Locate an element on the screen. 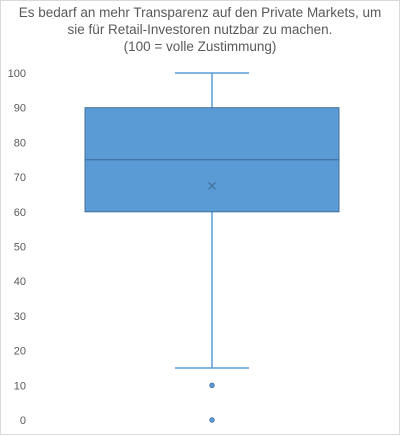 The width and height of the screenshot is (400, 435). y-axis: 0 10 20 30 40 50 60 70 80 90 100 is located at coordinates (17, 247).